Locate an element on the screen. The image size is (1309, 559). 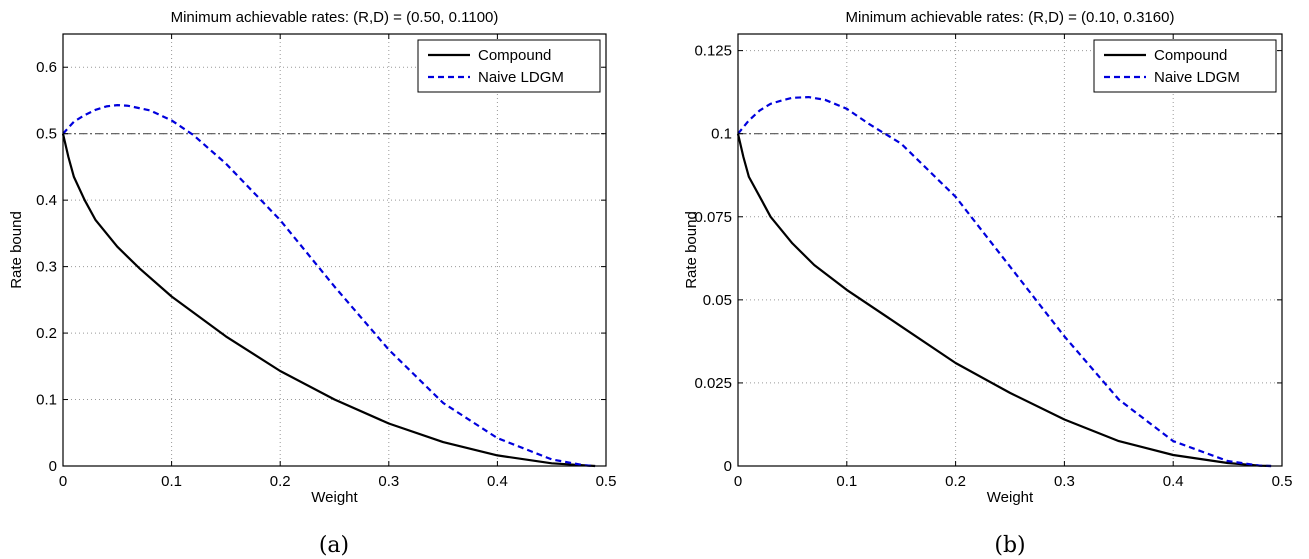
panel-label: (b) is located at coordinates (1009, 545).